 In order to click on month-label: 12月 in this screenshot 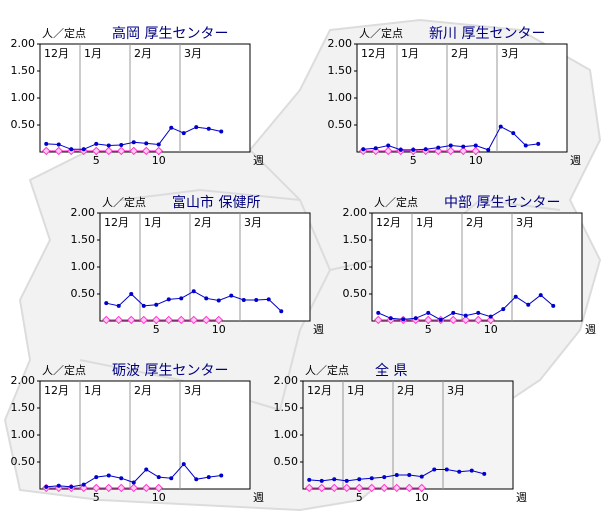, I will do `click(373, 53)`.